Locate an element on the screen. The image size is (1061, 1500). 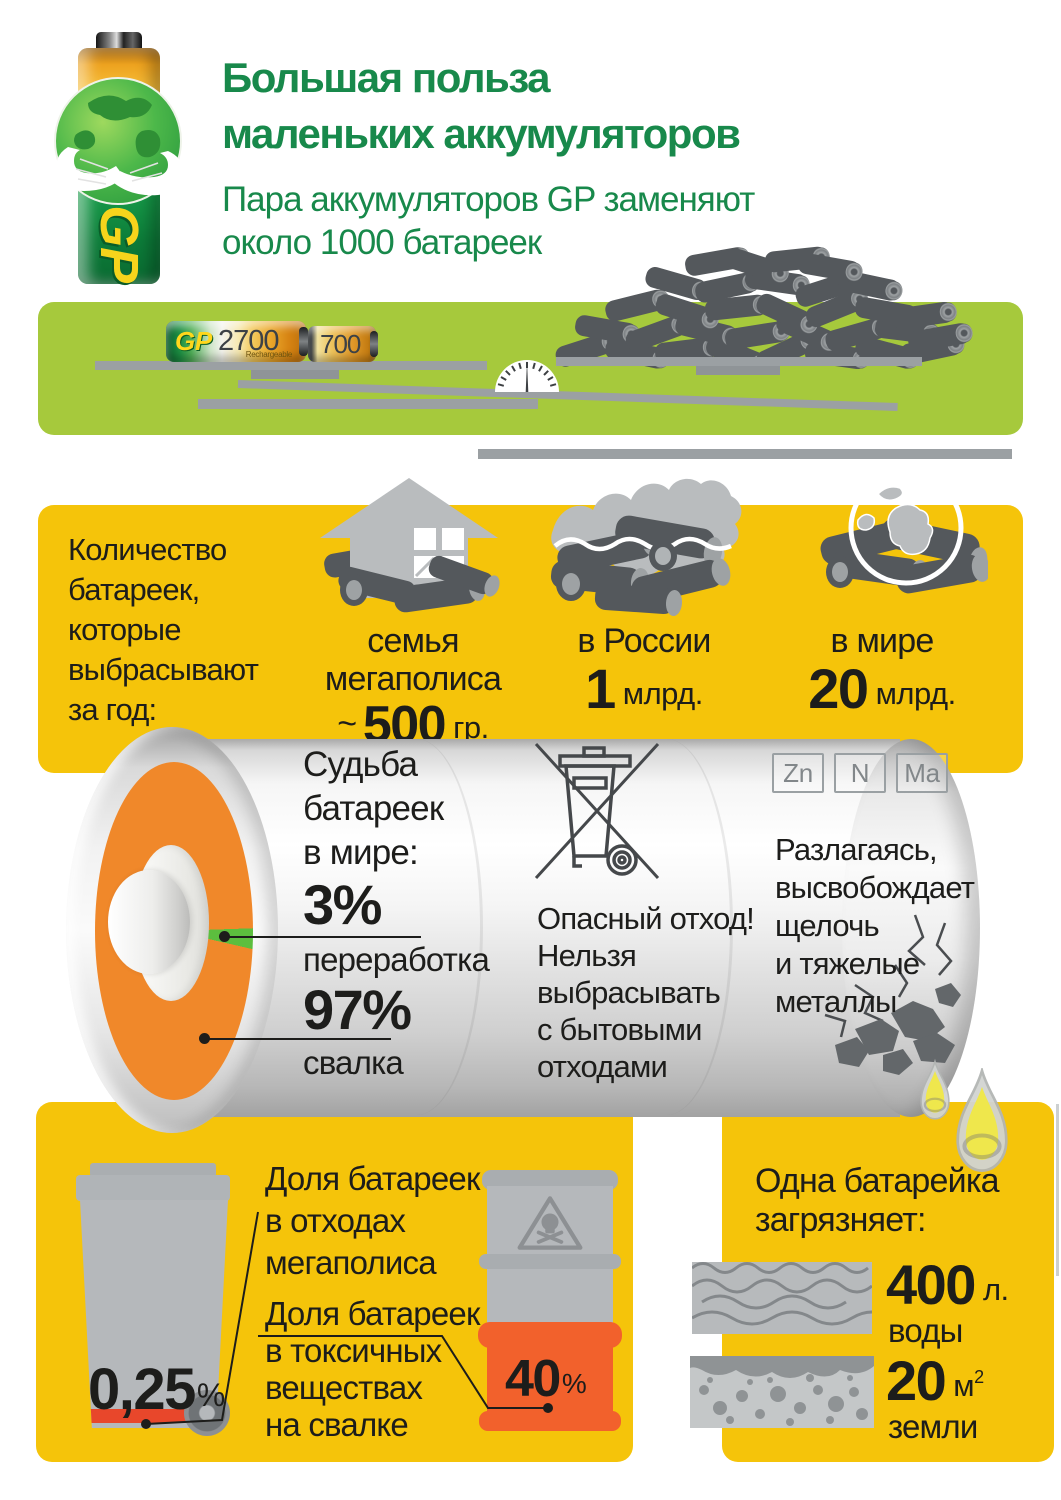
landfill-callout-line is located at coordinates (298, 1039).